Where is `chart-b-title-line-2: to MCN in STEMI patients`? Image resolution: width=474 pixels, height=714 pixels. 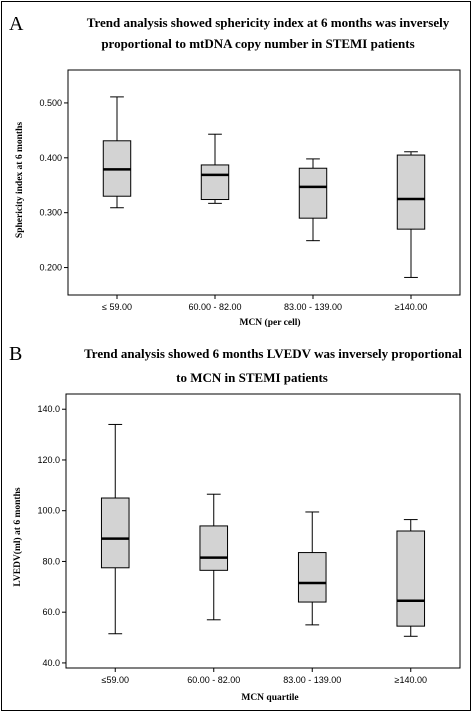
chart-b-title-line-2: to MCN in STEMI patients is located at coordinates (252, 377).